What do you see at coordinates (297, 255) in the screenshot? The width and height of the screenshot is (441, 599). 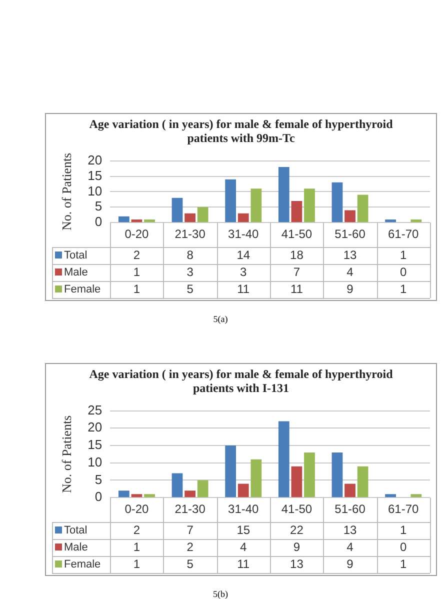 I see `data-label: 18` at bounding box center [297, 255].